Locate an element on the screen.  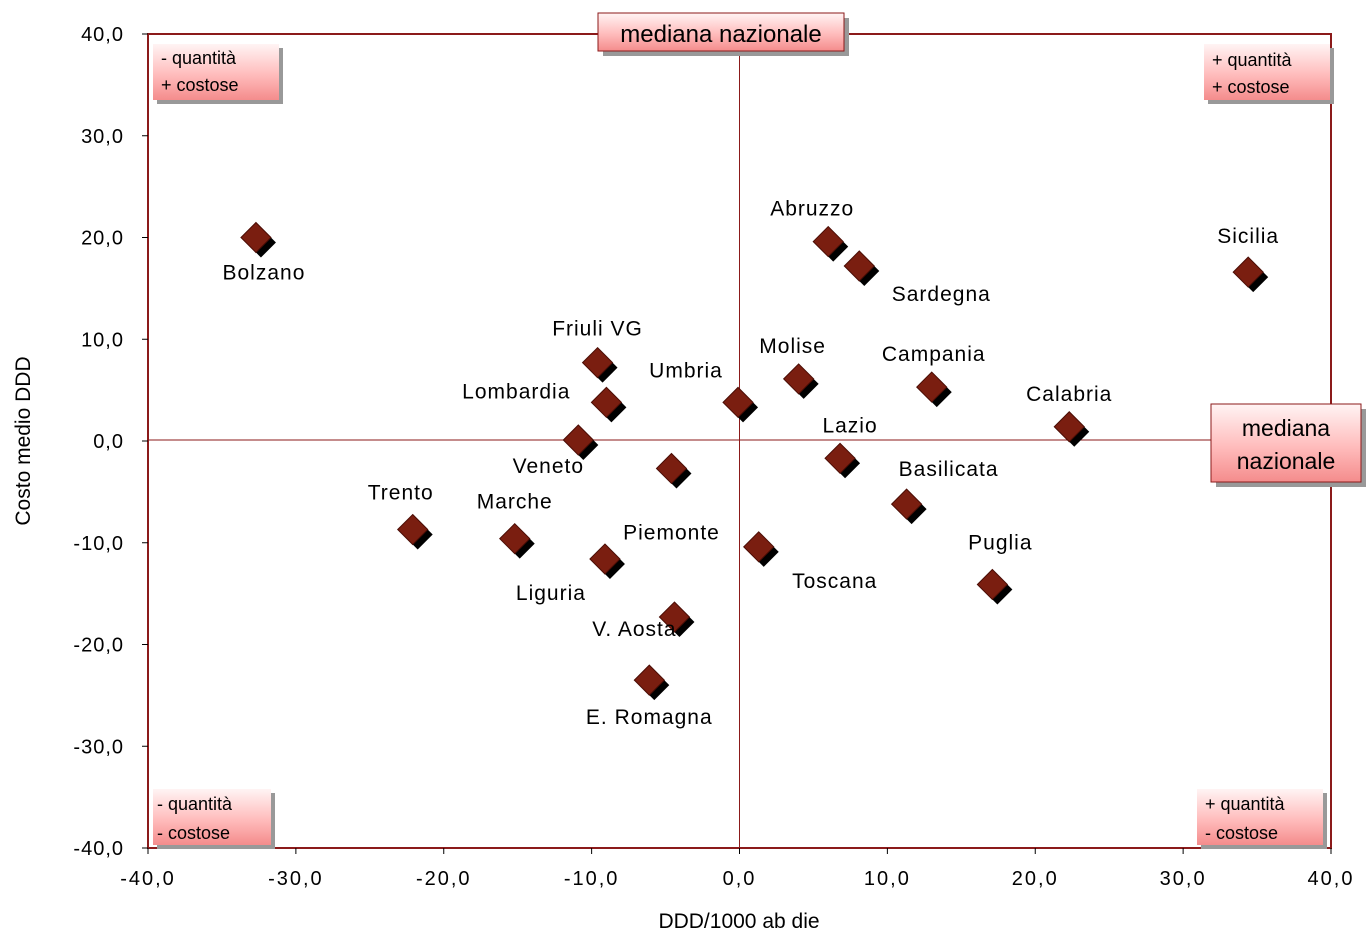
point-label: Campania is located at coordinates (934, 354).